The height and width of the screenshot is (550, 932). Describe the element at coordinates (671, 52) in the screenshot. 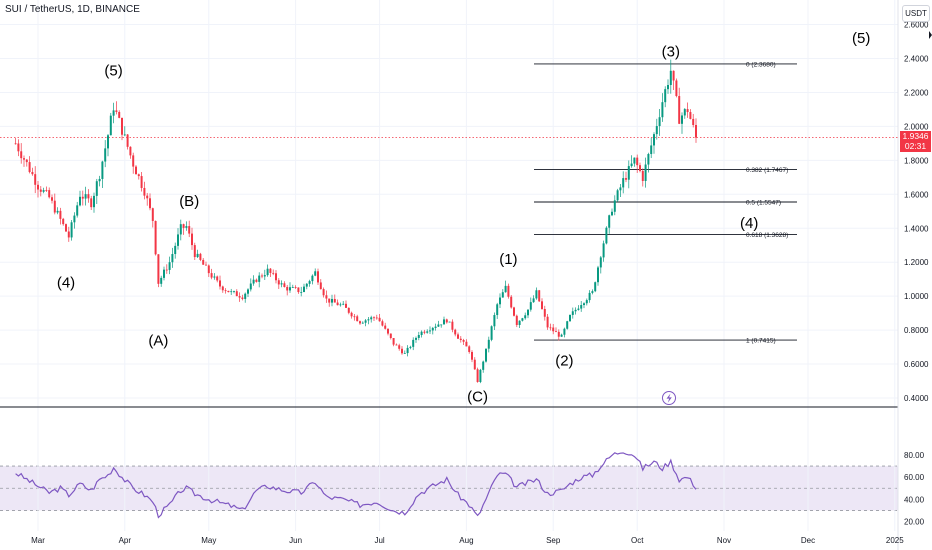

I see `wave-label: (3)` at that location.